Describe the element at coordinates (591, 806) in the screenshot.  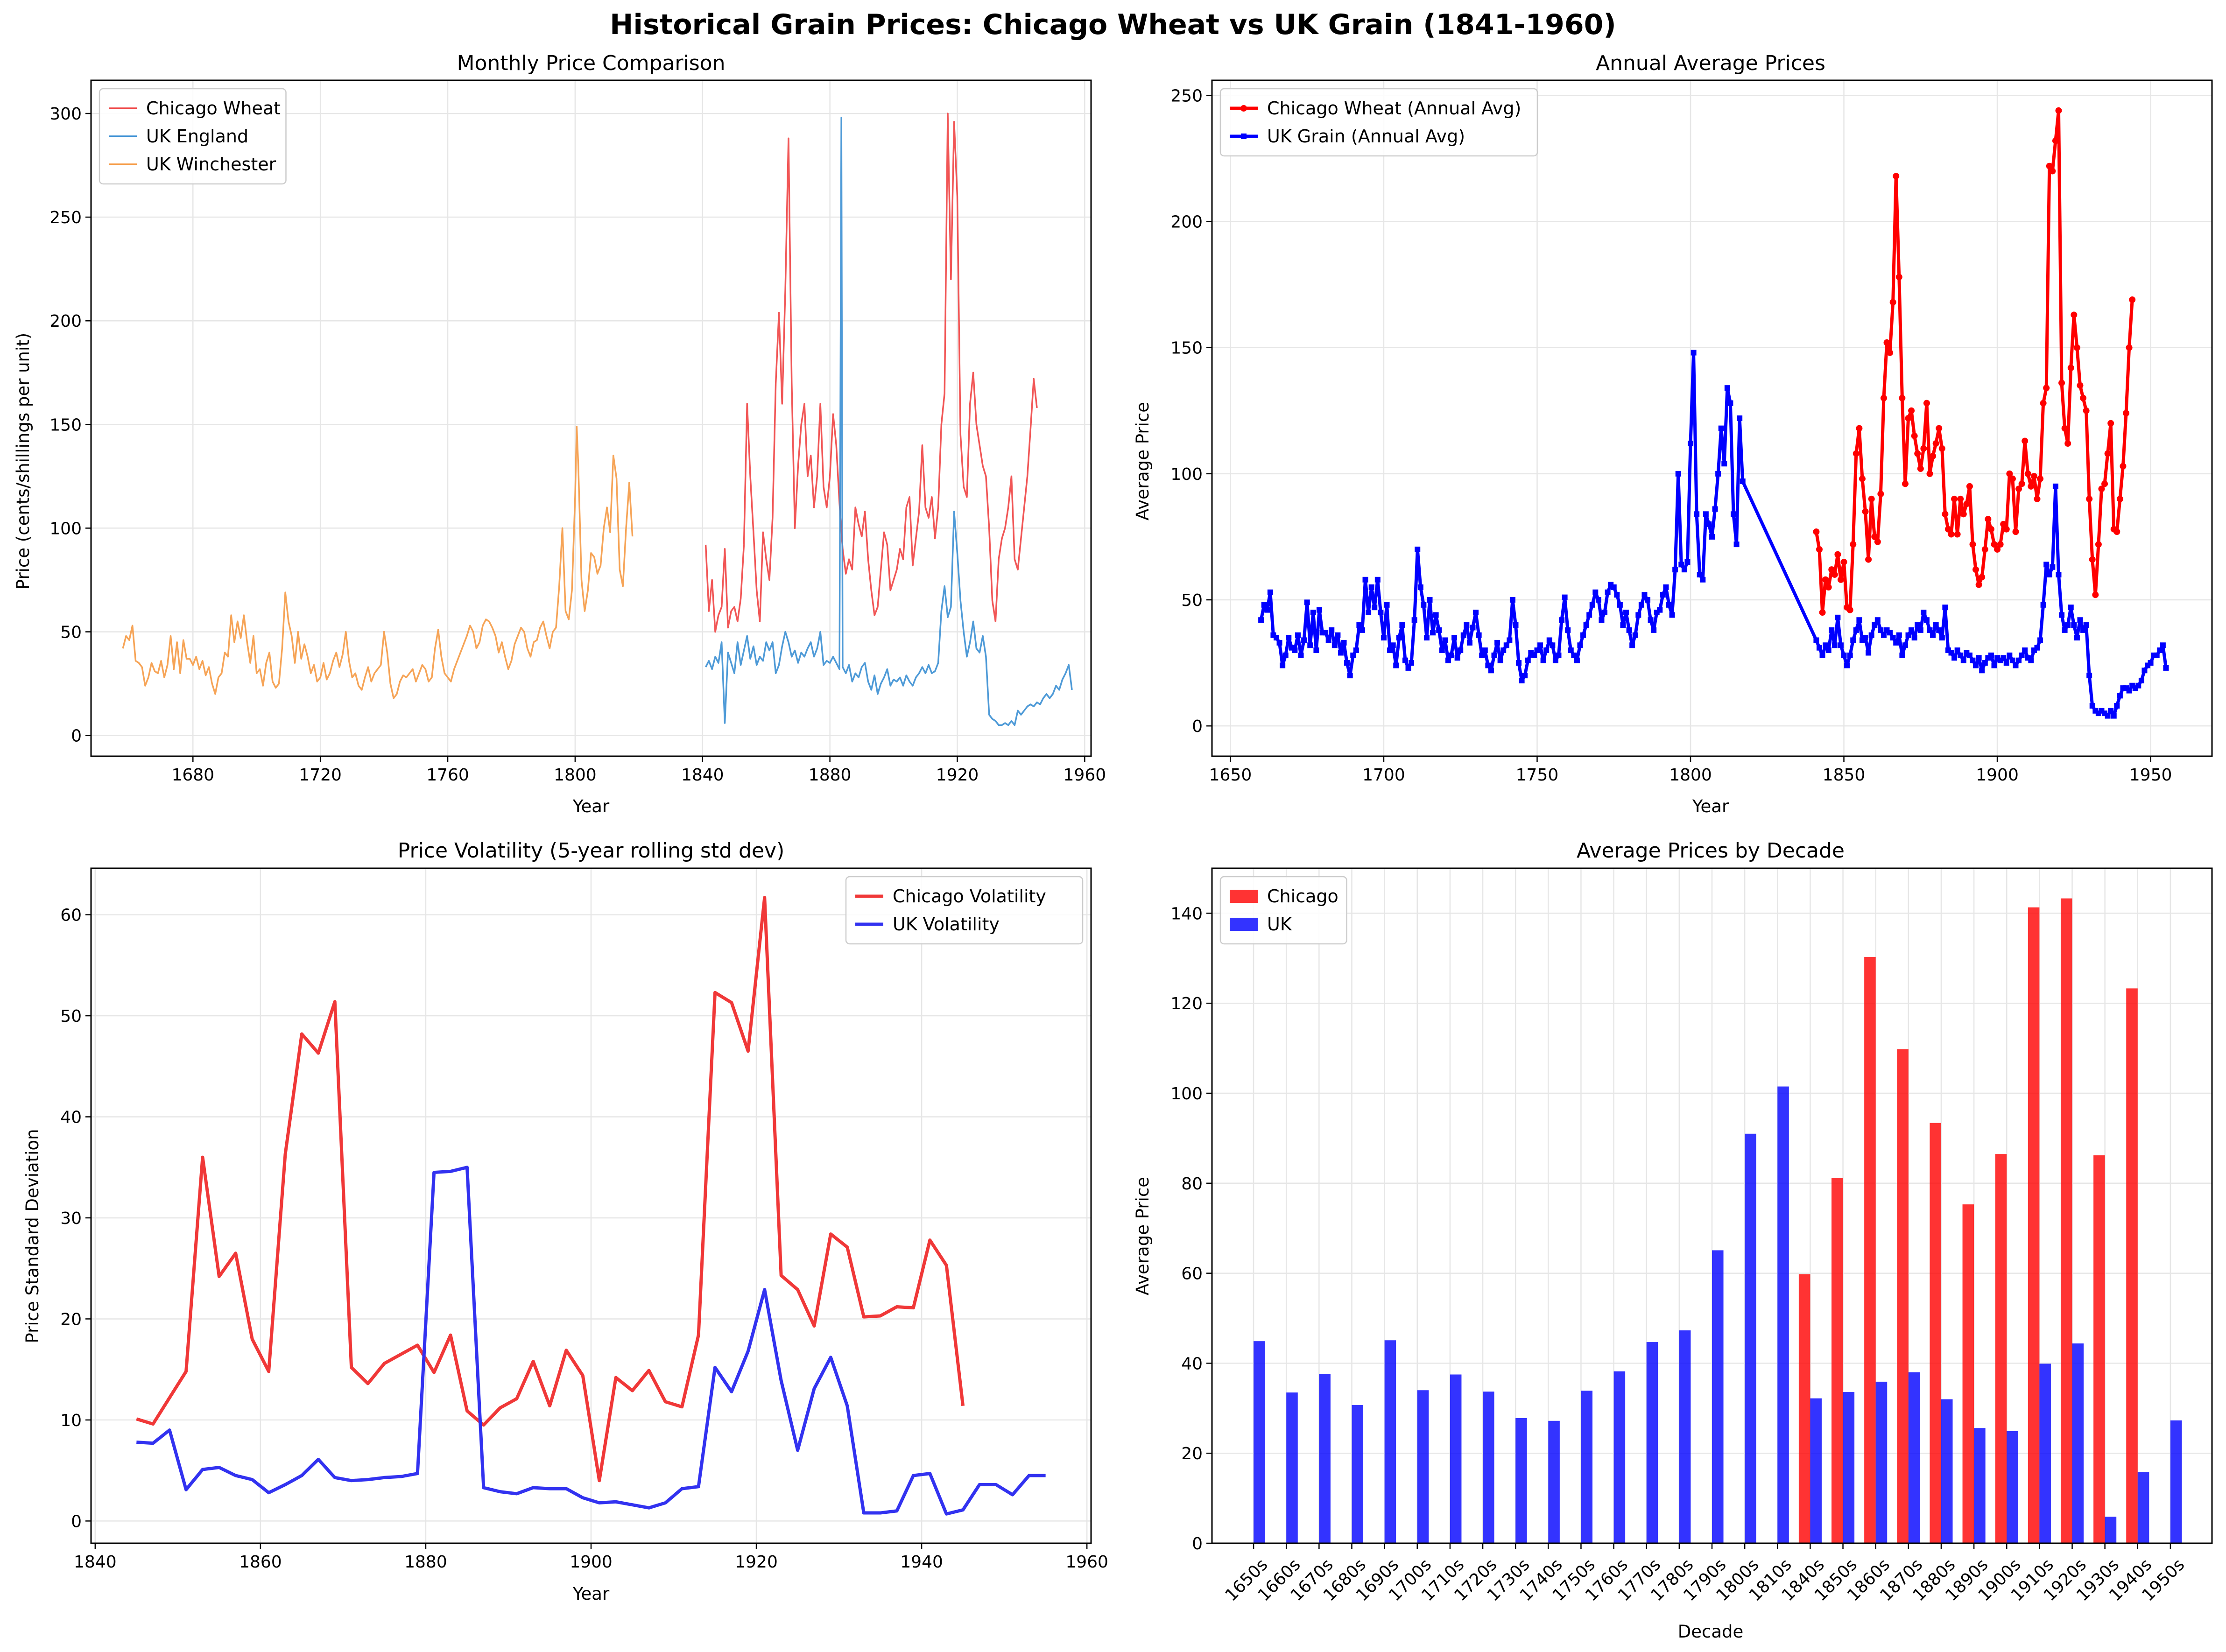
I see `monthly-price-xlabel: Year` at that location.